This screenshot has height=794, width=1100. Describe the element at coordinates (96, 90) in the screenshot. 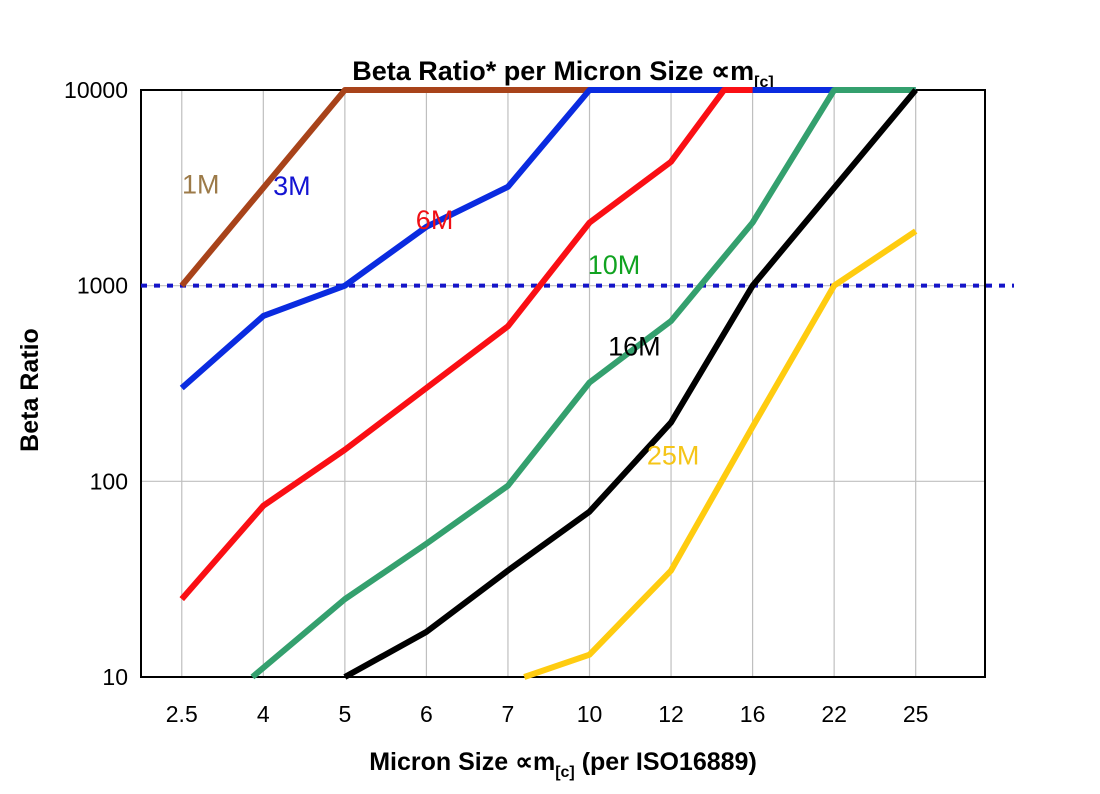

I see `y-tick-label: 10000` at that location.